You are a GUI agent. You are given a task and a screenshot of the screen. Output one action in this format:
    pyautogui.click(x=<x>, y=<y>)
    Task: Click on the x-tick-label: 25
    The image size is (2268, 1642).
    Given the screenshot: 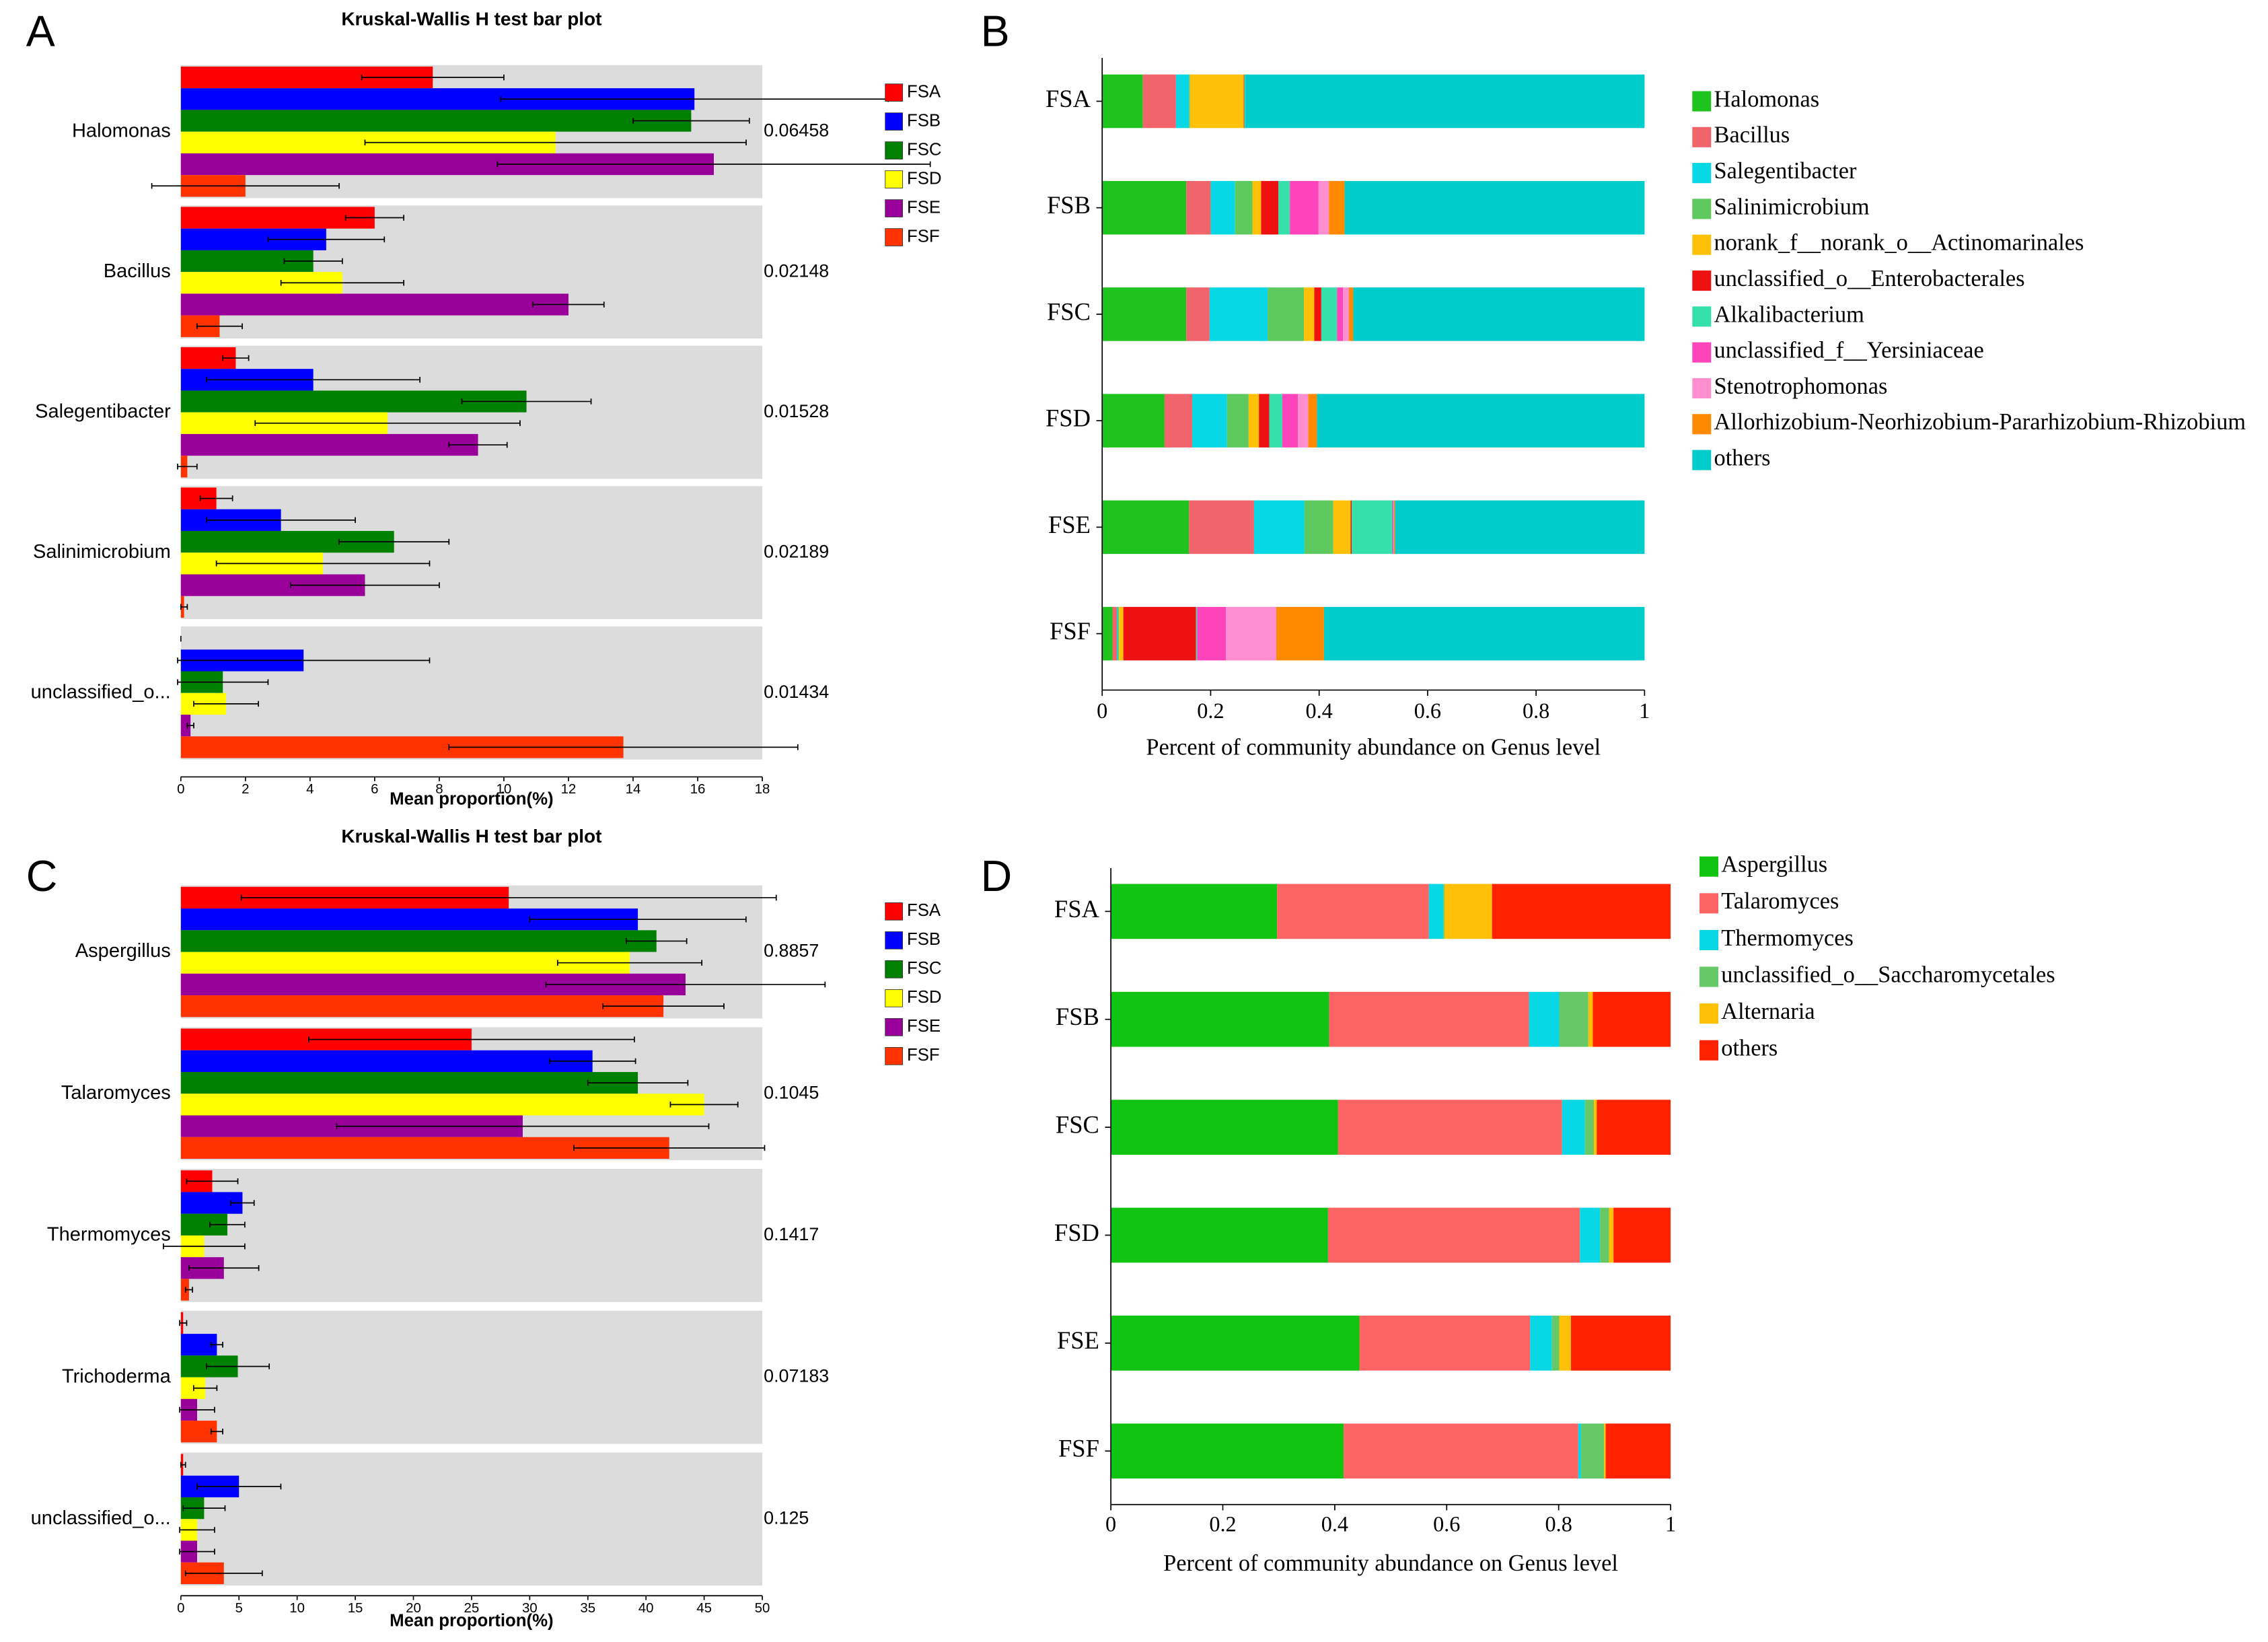 What is the action you would take?
    pyautogui.click(x=472, y=1608)
    